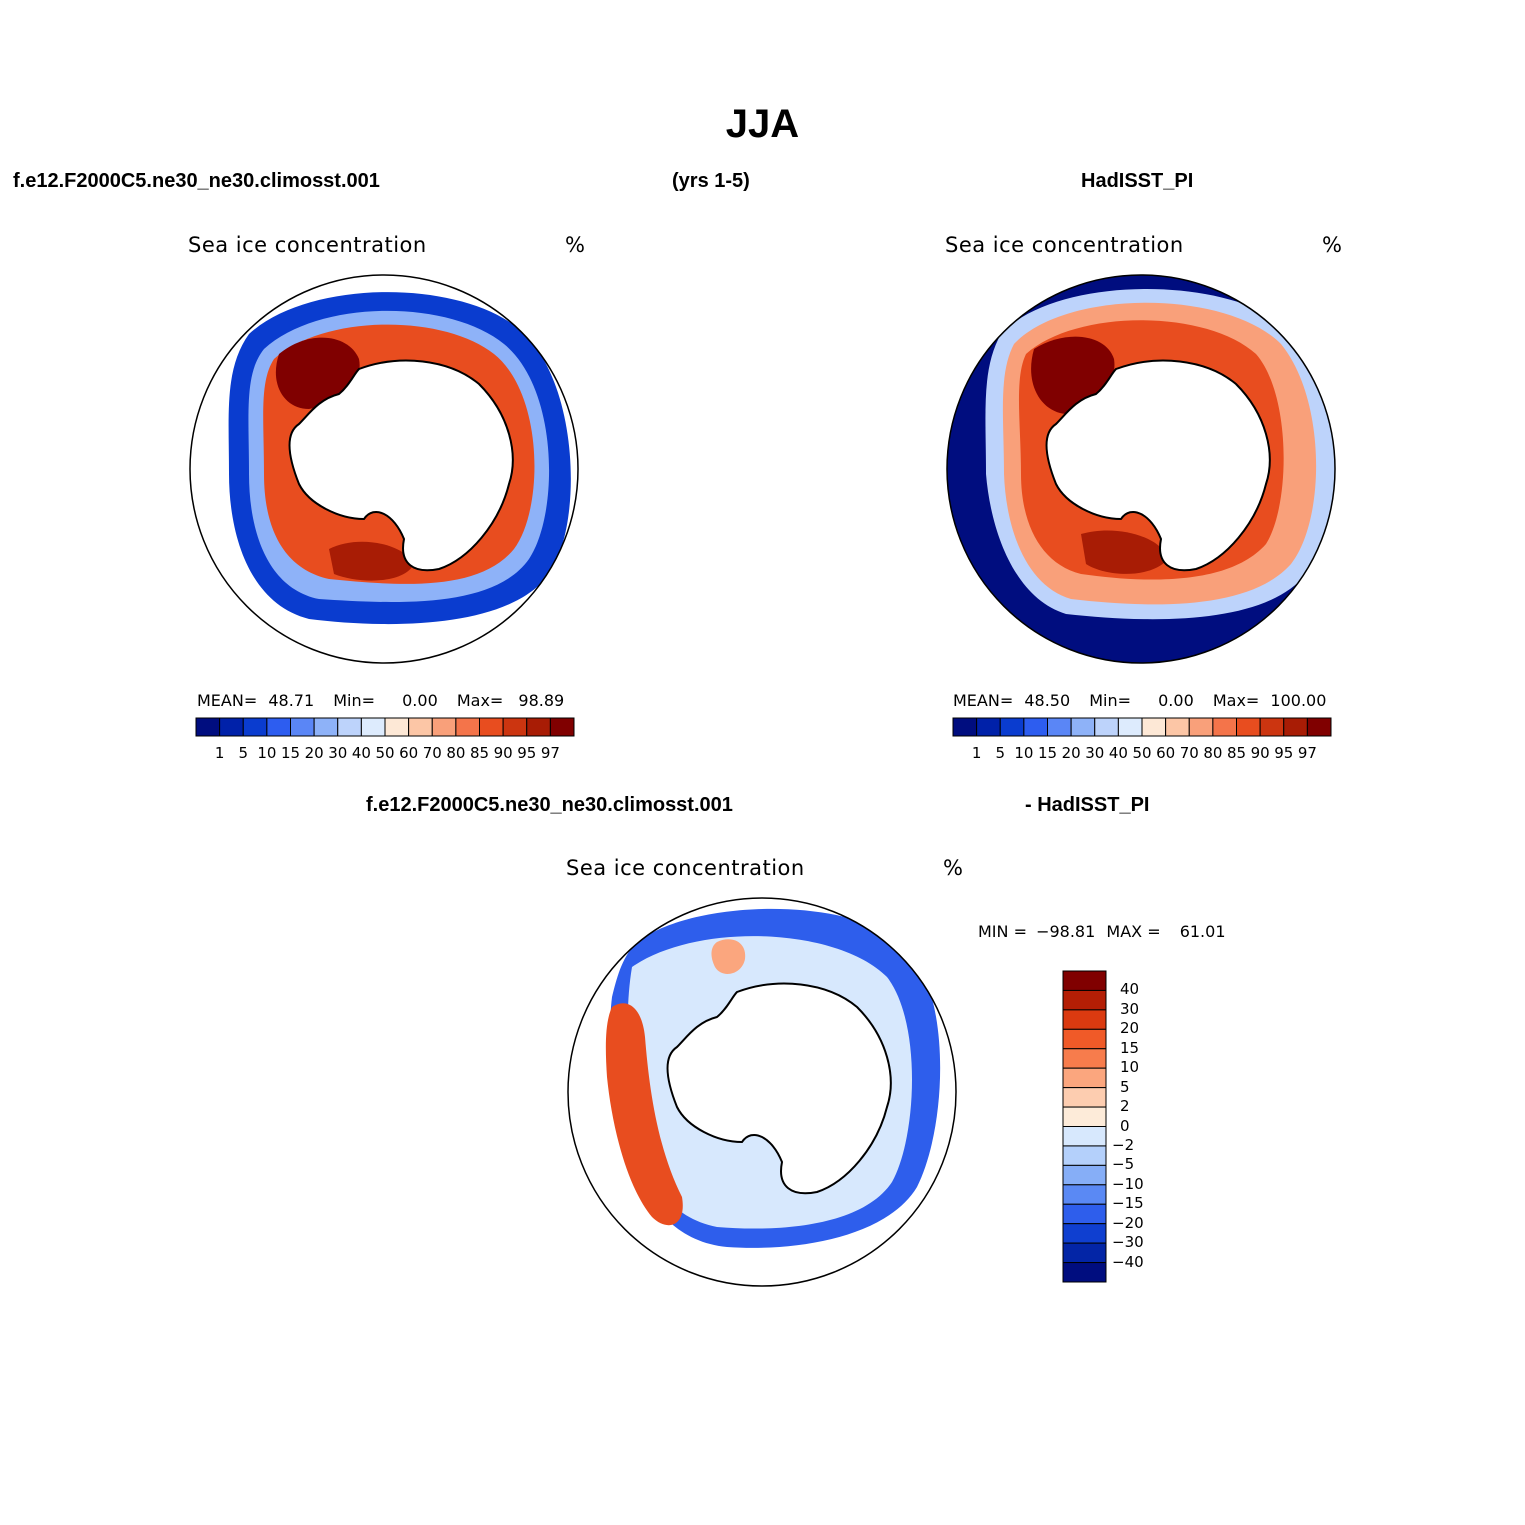 The width and height of the screenshot is (1525, 1525). Describe the element at coordinates (728, 956) in the screenshot. I see `diff-positive-north-spot` at that location.